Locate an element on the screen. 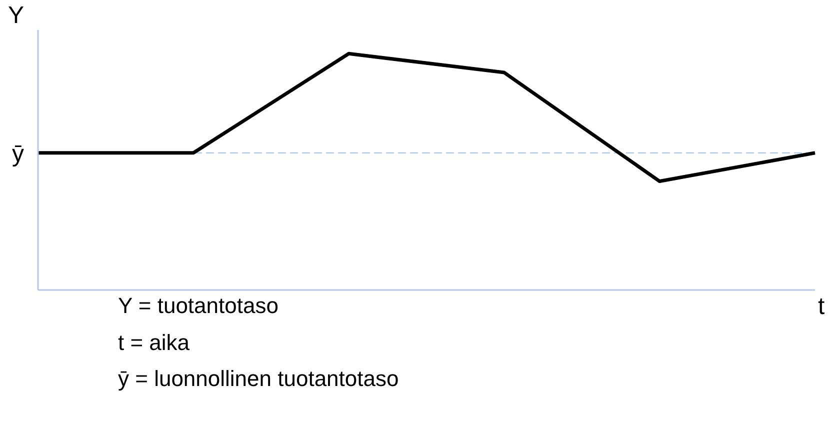  text: t = aika is located at coordinates (154, 342).